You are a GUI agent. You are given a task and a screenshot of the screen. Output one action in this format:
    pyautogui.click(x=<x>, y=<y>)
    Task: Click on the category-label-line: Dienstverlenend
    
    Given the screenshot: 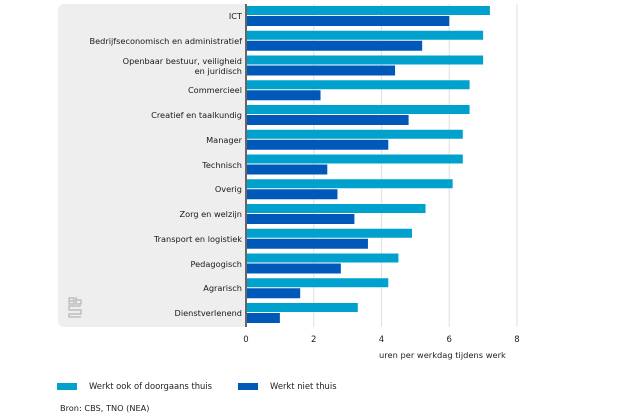 What is the action you would take?
    pyautogui.click(x=208, y=313)
    